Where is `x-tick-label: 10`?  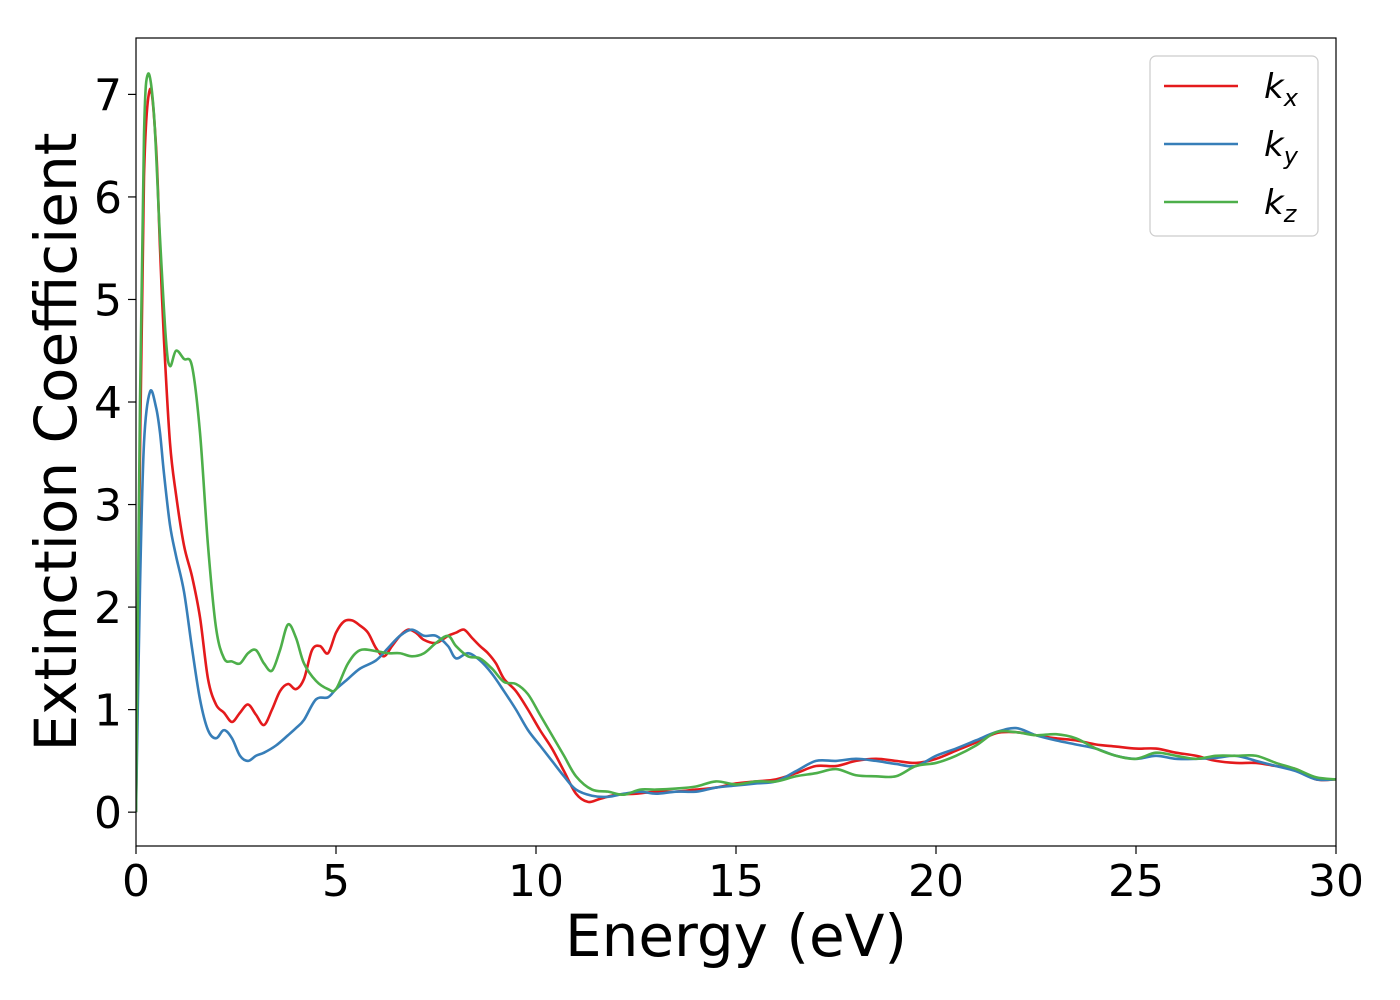 x-tick-label: 10 is located at coordinates (536, 881).